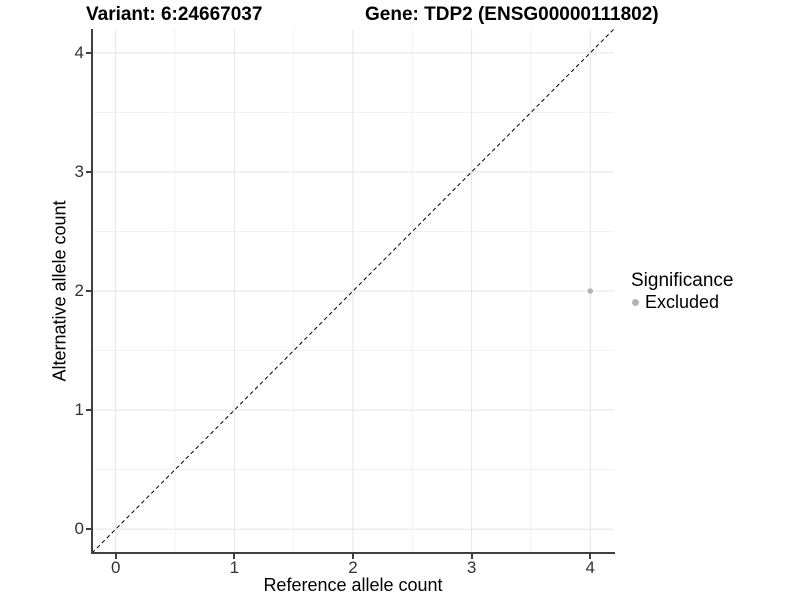 This screenshot has width=800, height=600. What do you see at coordinates (682, 280) in the screenshot?
I see `legend-title: Significance` at bounding box center [682, 280].